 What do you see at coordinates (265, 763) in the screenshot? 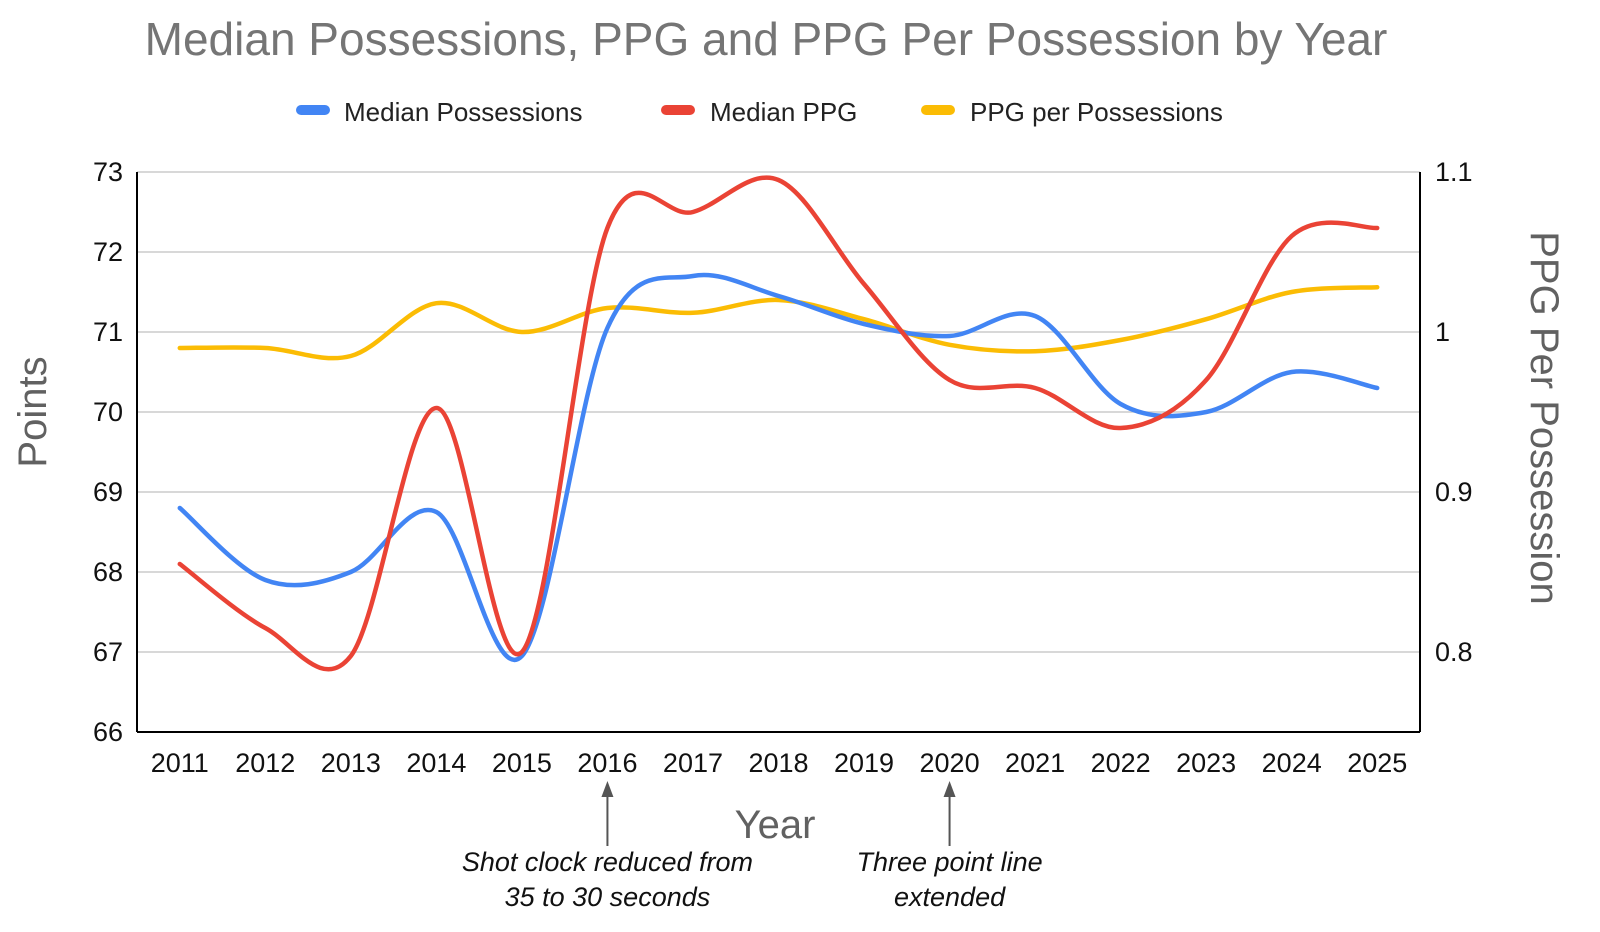
I see `x-tick-label-2012: 2012` at bounding box center [265, 763].